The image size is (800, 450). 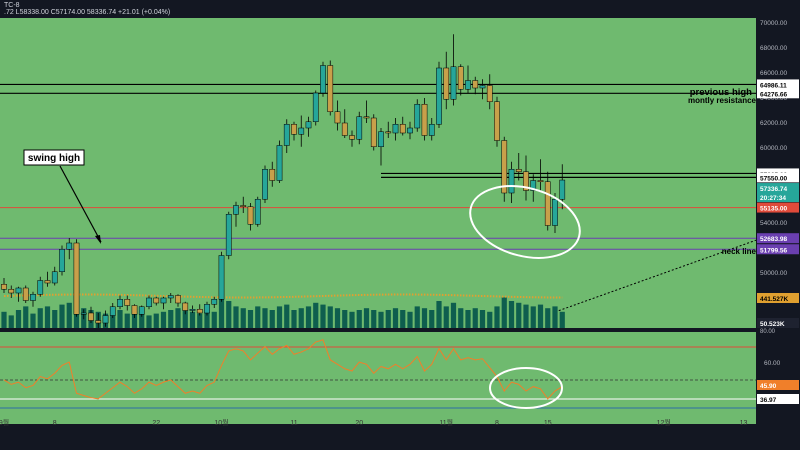 What do you see at coordinates (773, 209) in the screenshot?
I see `level-tag: 55135.00` at bounding box center [773, 209].